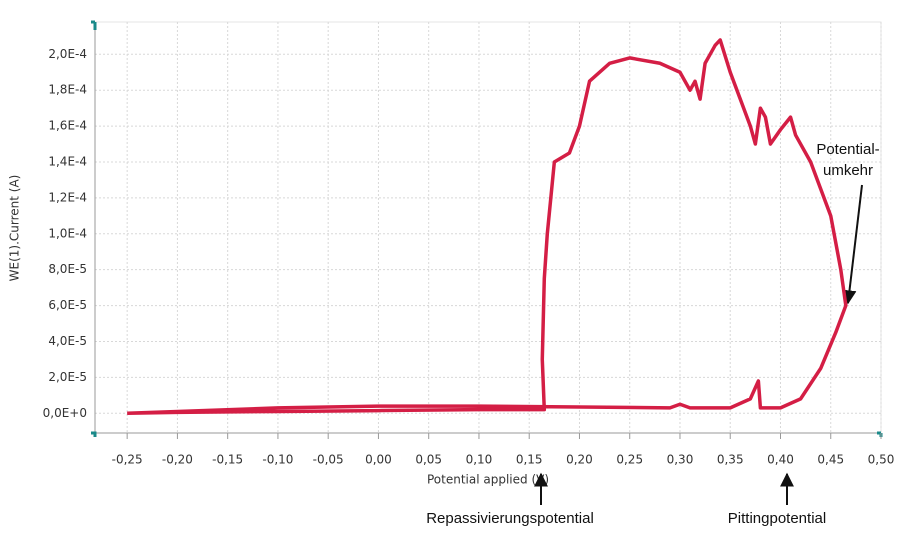 Image resolution: width=910 pixels, height=544 pixels. Describe the element at coordinates (780, 460) in the screenshot. I see `x-tick-label: 0,40` at that location.